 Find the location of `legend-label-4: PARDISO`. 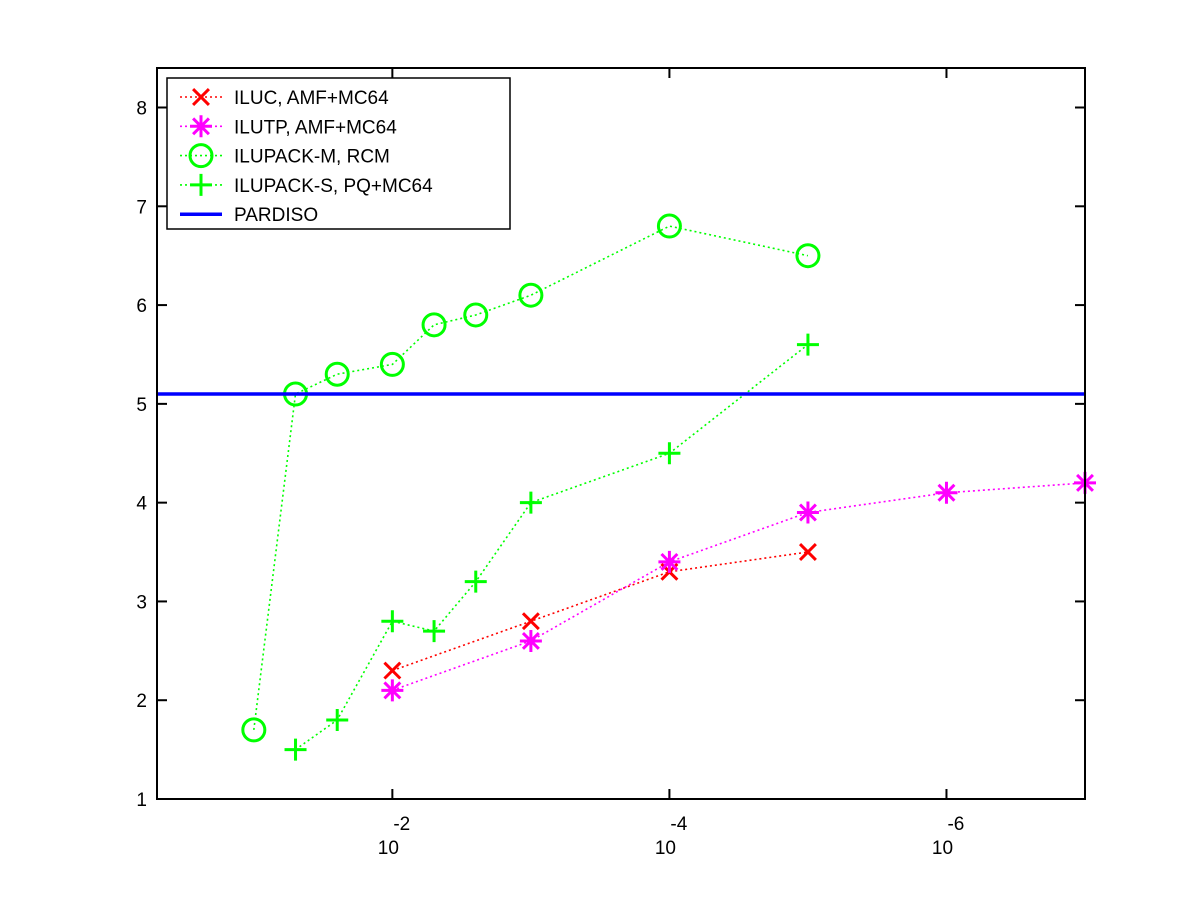

legend-label-4: PARDISO is located at coordinates (276, 215).